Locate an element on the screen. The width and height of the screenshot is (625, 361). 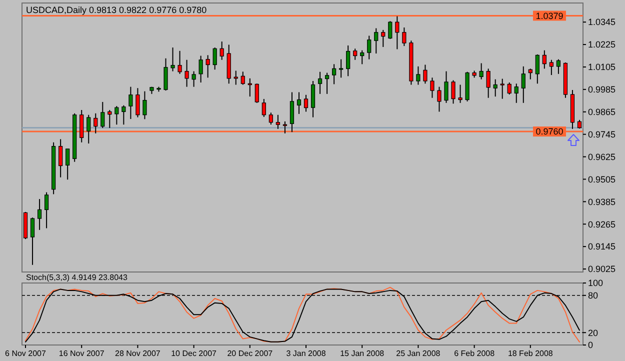
y-tick-label: 80 is located at coordinates (593, 295).